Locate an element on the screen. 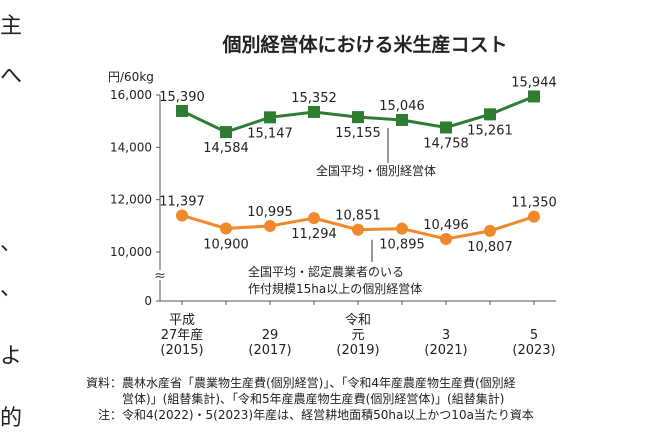 The width and height of the screenshot is (661, 432). series-annotation: 全国平均・個別経営体 is located at coordinates (376, 170).